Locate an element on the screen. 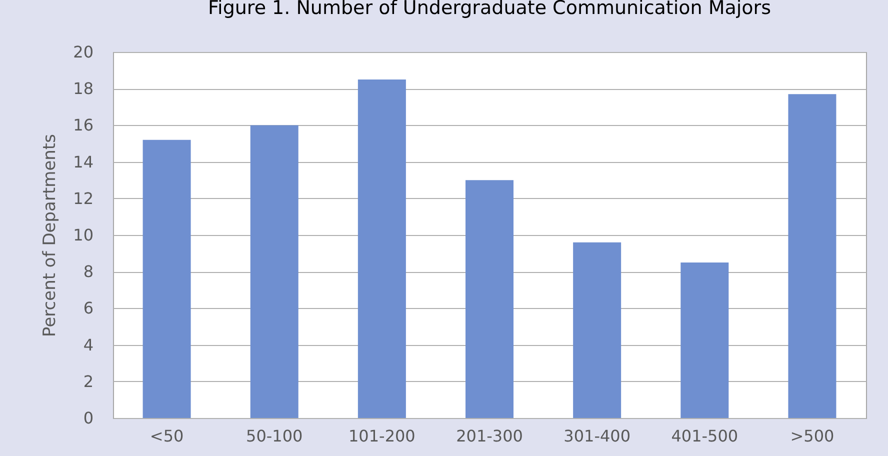  y-tick-label: 10 is located at coordinates (83, 235).